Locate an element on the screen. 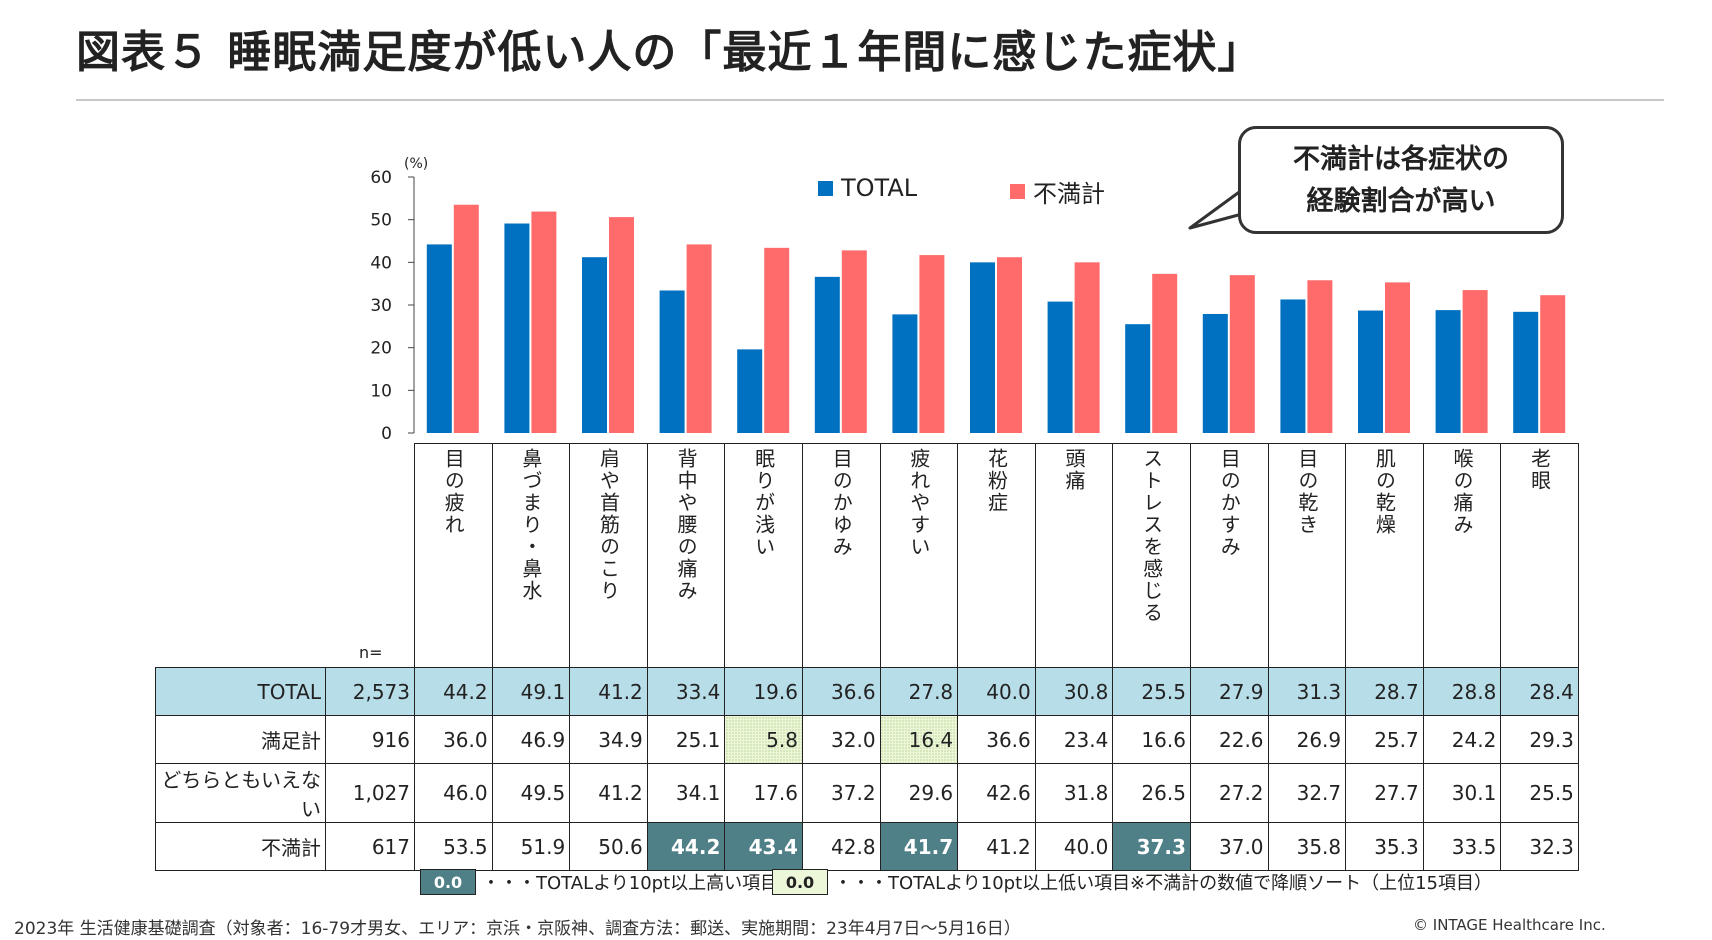 Image resolution: width=1712 pixels, height=940 pixels. page-title: 図表５ 睡眠満足度が低い人の「最近１年間に感じた症状」 is located at coordinates (669, 52).